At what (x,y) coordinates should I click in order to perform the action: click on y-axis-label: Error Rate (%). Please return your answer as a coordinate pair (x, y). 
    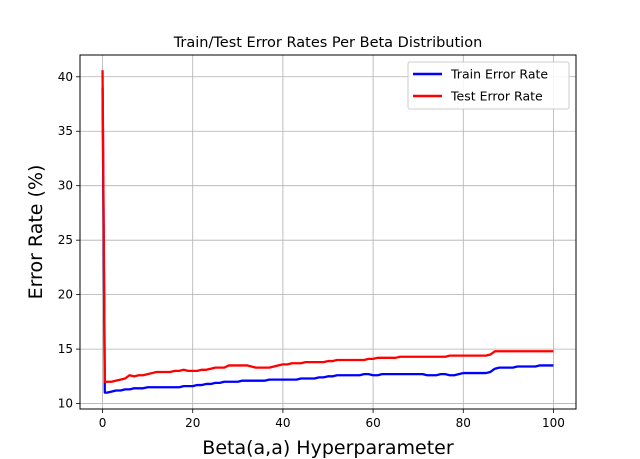
    Looking at the image, I should click on (36, 232).